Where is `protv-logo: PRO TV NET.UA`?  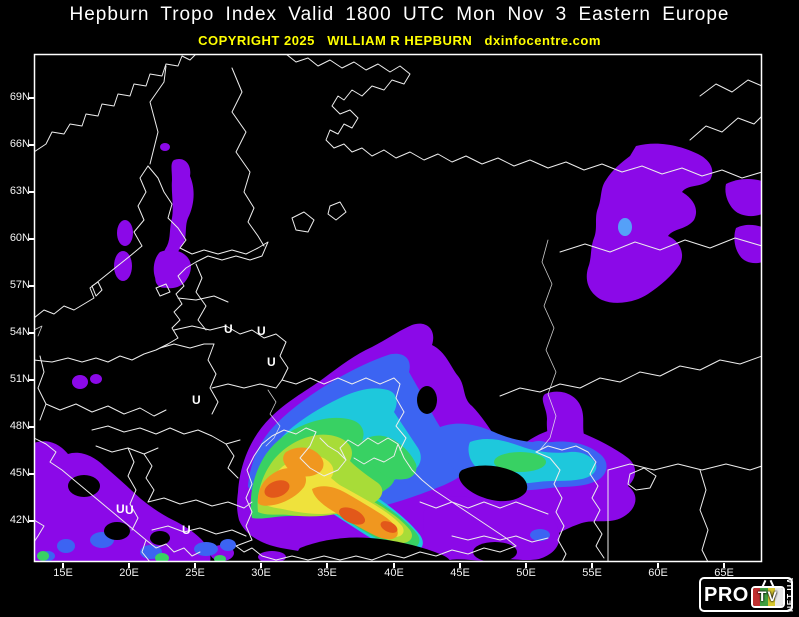
protv-logo: PRO TV NET.UA is located at coordinates (747, 594).